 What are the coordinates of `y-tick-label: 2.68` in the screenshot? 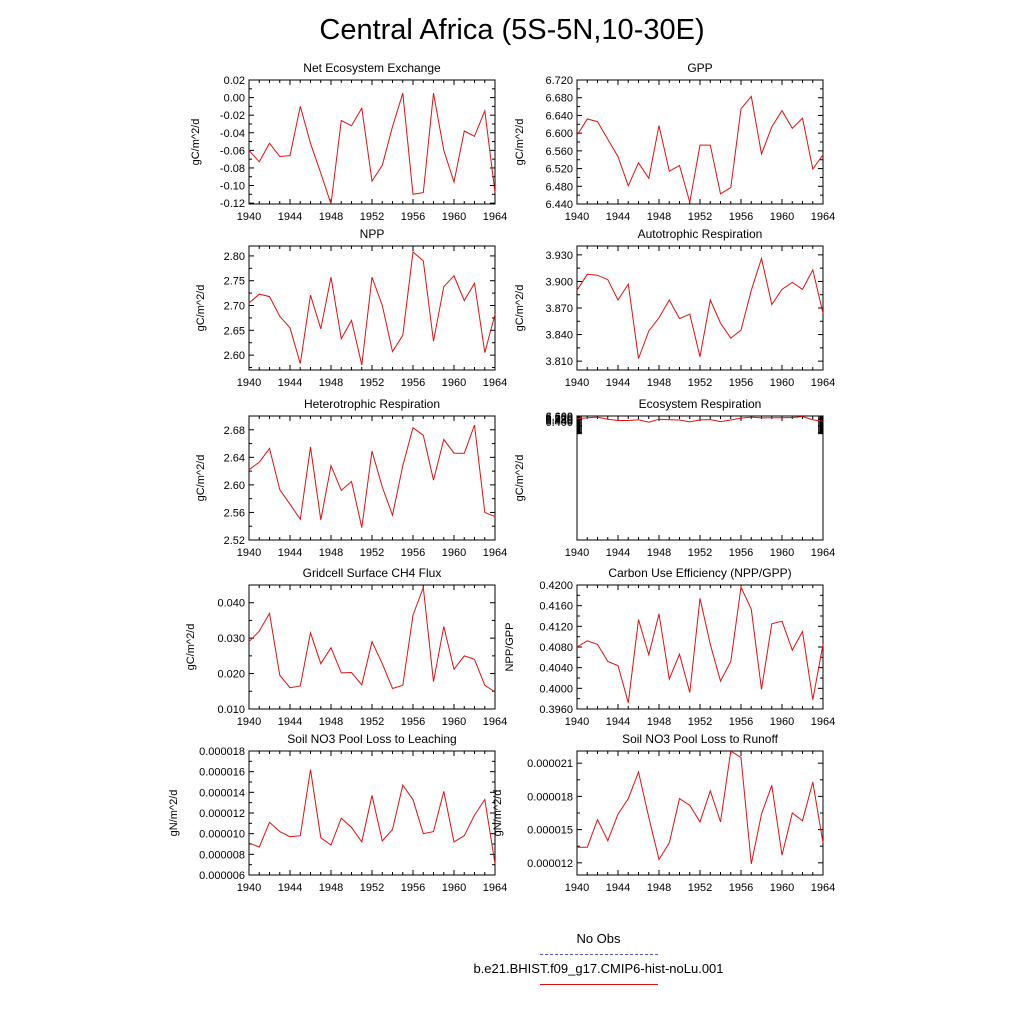 It's located at (234, 431).